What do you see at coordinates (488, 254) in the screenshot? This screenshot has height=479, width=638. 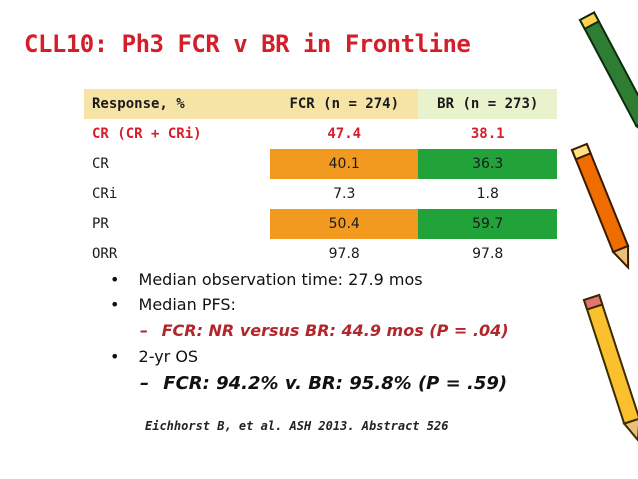 I see `br-value: 97.8` at bounding box center [488, 254].